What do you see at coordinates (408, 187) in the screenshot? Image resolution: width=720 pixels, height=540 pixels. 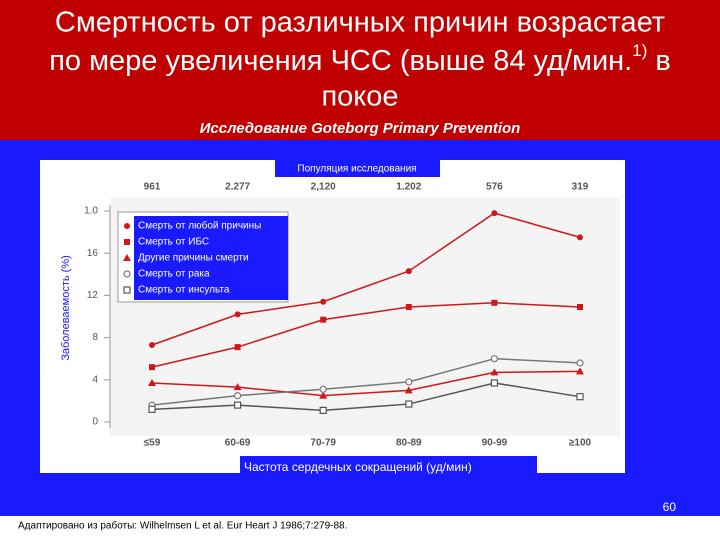 I see `population-value: 1.202` at bounding box center [408, 187].